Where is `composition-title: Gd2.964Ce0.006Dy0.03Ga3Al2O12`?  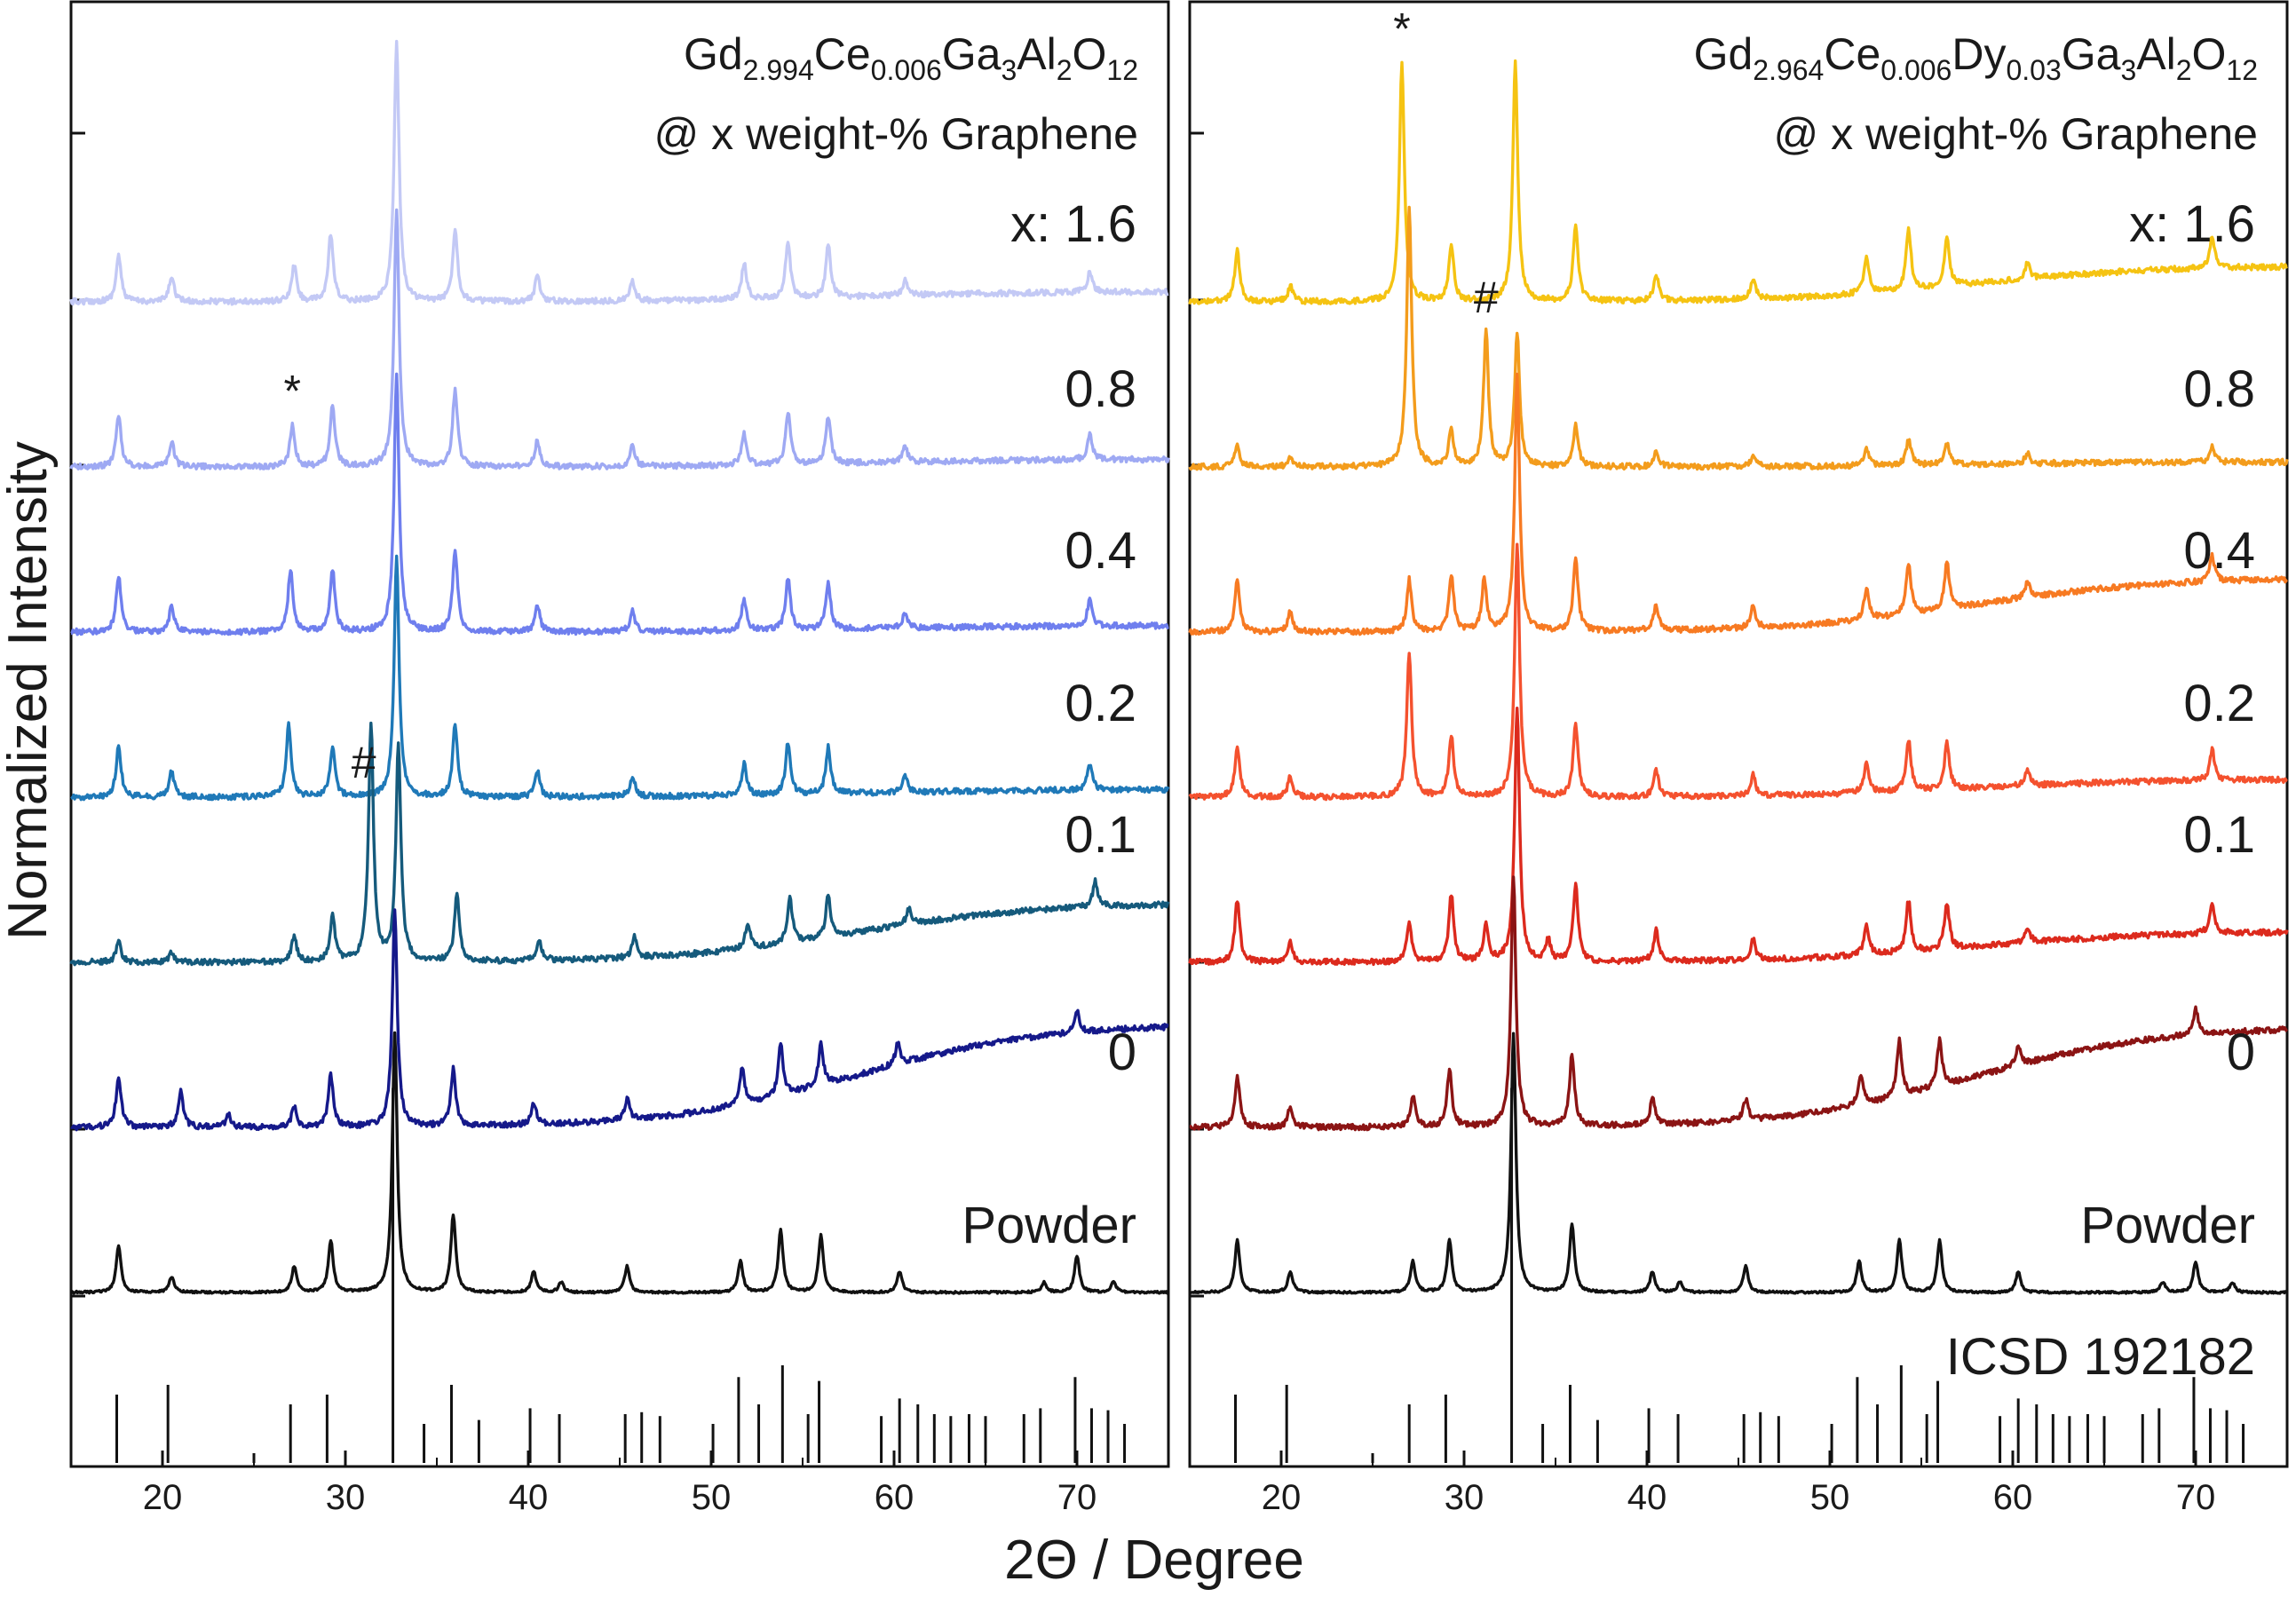
composition-title: Gd2.964Ce0.006Dy0.03Ga3Al2O12 is located at coordinates (1976, 57).